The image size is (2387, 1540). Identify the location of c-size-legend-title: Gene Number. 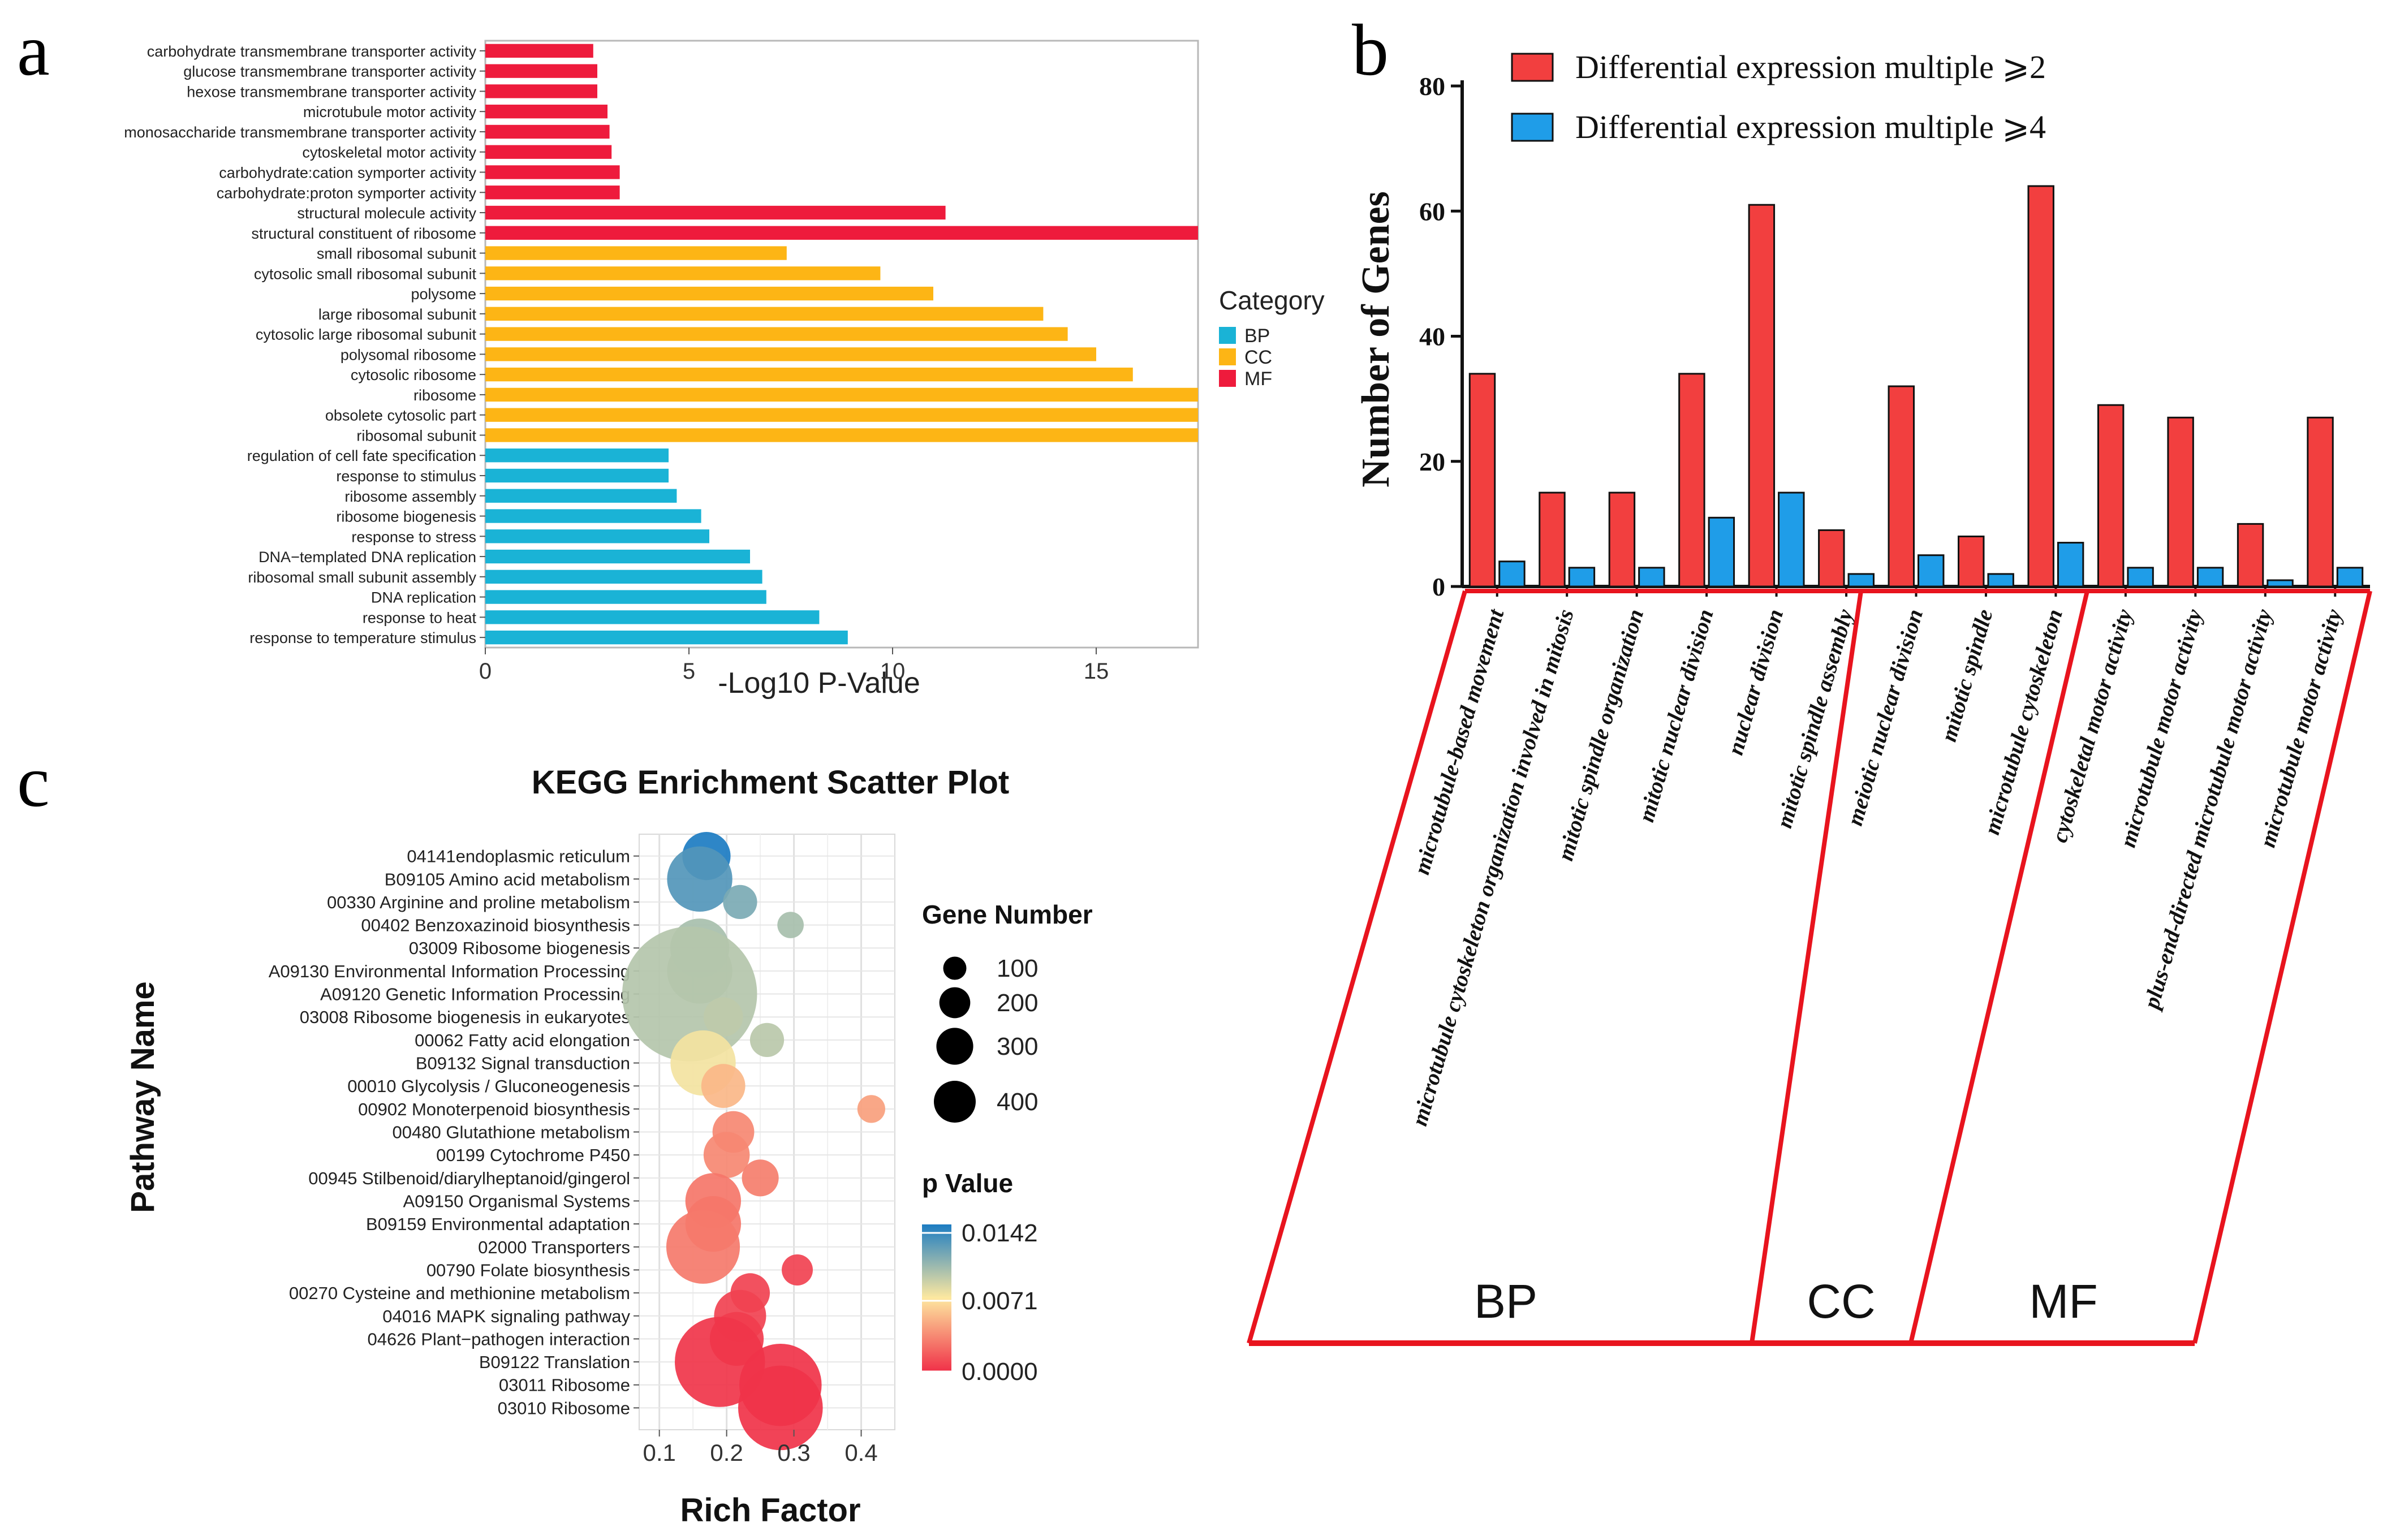
(1008, 914).